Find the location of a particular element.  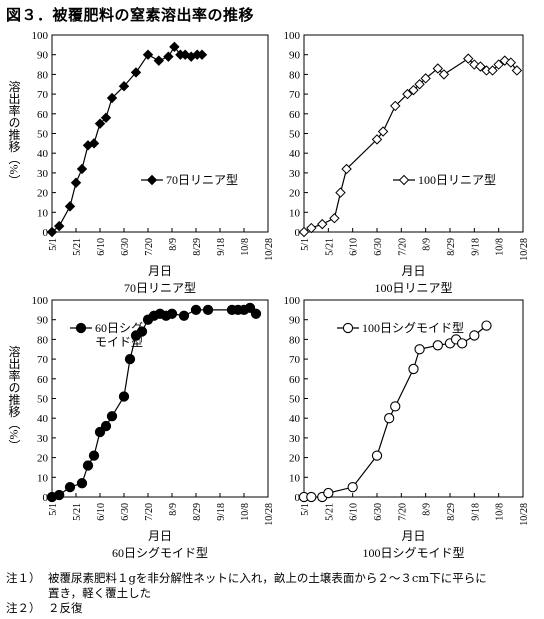

y-axis-label: 溶出率の推移（%） is located at coordinates (14, 132).